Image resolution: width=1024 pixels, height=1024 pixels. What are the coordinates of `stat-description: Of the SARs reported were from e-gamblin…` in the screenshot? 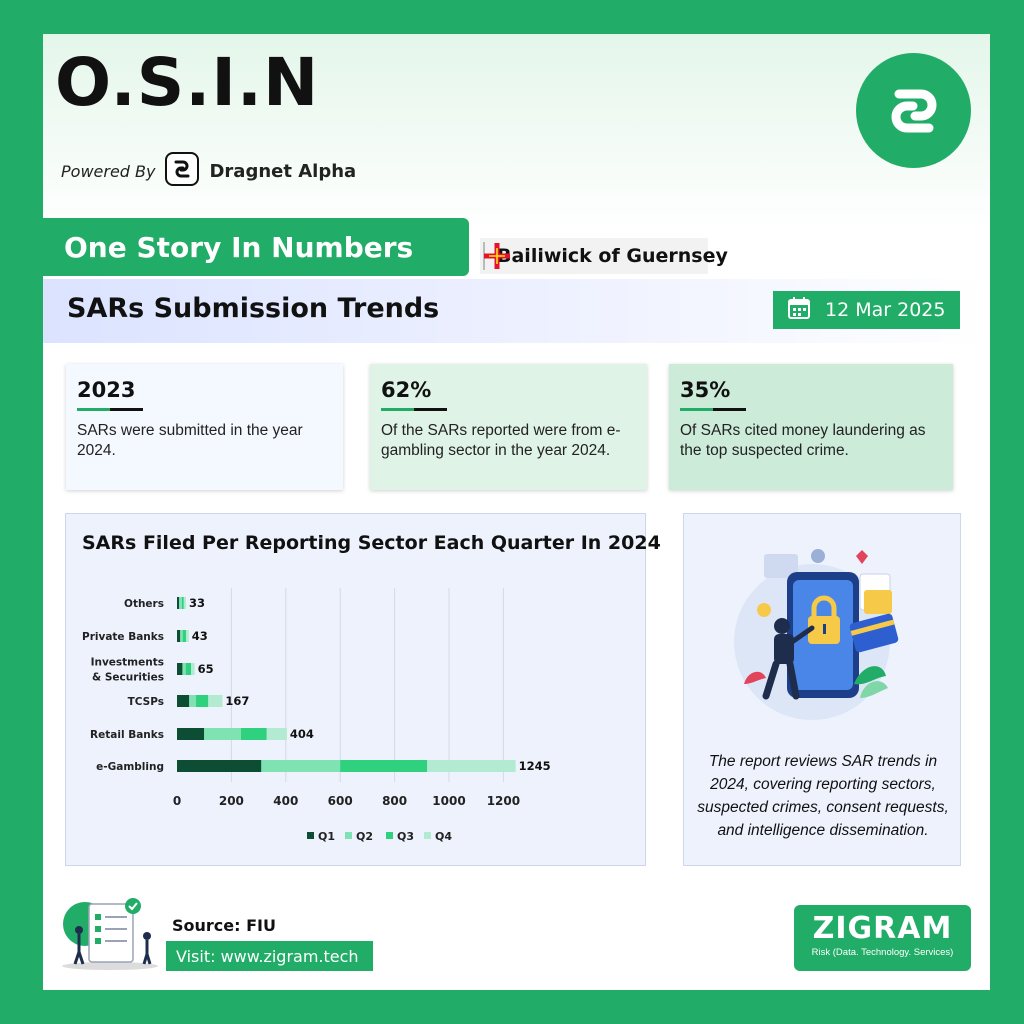 It's located at (501, 440).